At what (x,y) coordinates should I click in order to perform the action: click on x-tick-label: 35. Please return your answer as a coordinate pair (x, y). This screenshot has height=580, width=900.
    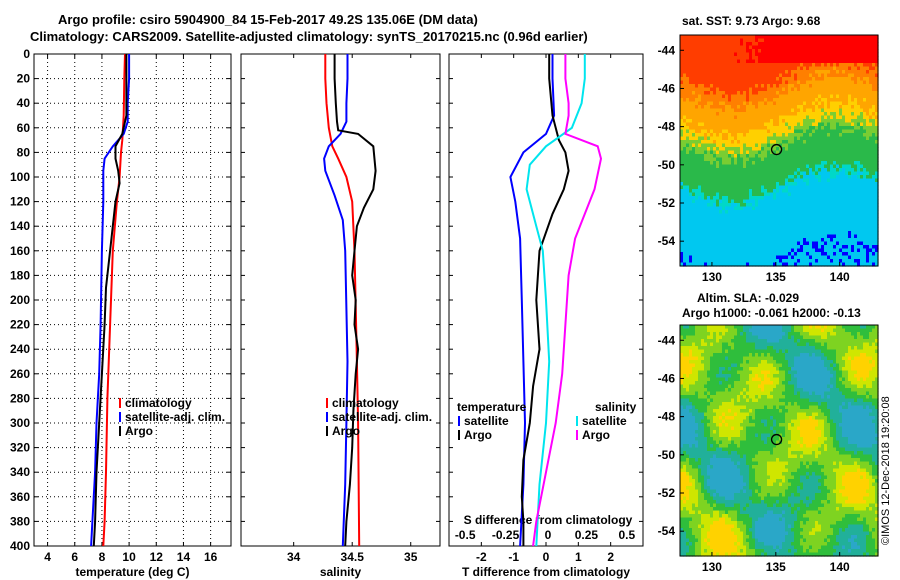
    Looking at the image, I should click on (411, 557).